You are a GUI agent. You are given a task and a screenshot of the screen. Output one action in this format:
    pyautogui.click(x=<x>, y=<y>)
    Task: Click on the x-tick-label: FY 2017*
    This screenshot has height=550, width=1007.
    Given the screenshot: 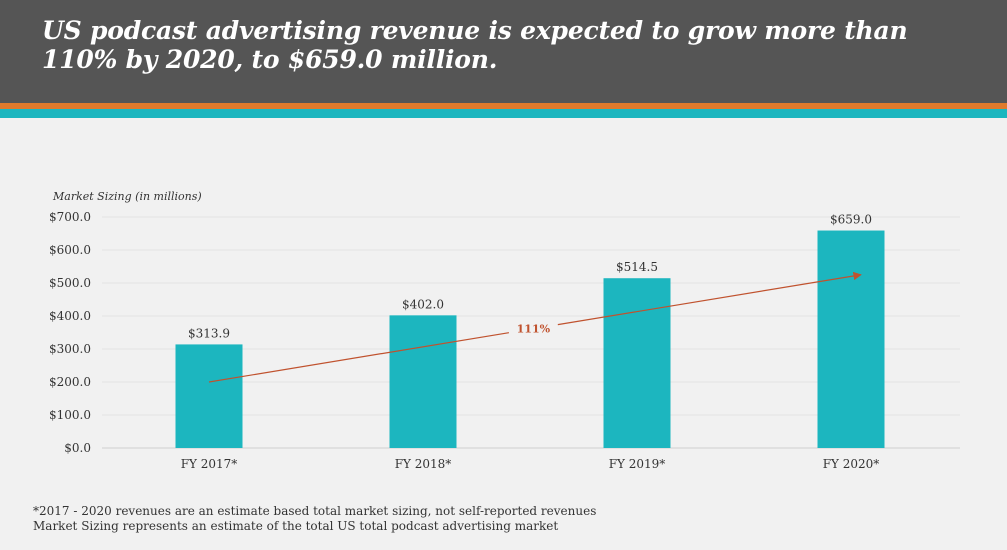 What is the action you would take?
    pyautogui.click(x=209, y=464)
    